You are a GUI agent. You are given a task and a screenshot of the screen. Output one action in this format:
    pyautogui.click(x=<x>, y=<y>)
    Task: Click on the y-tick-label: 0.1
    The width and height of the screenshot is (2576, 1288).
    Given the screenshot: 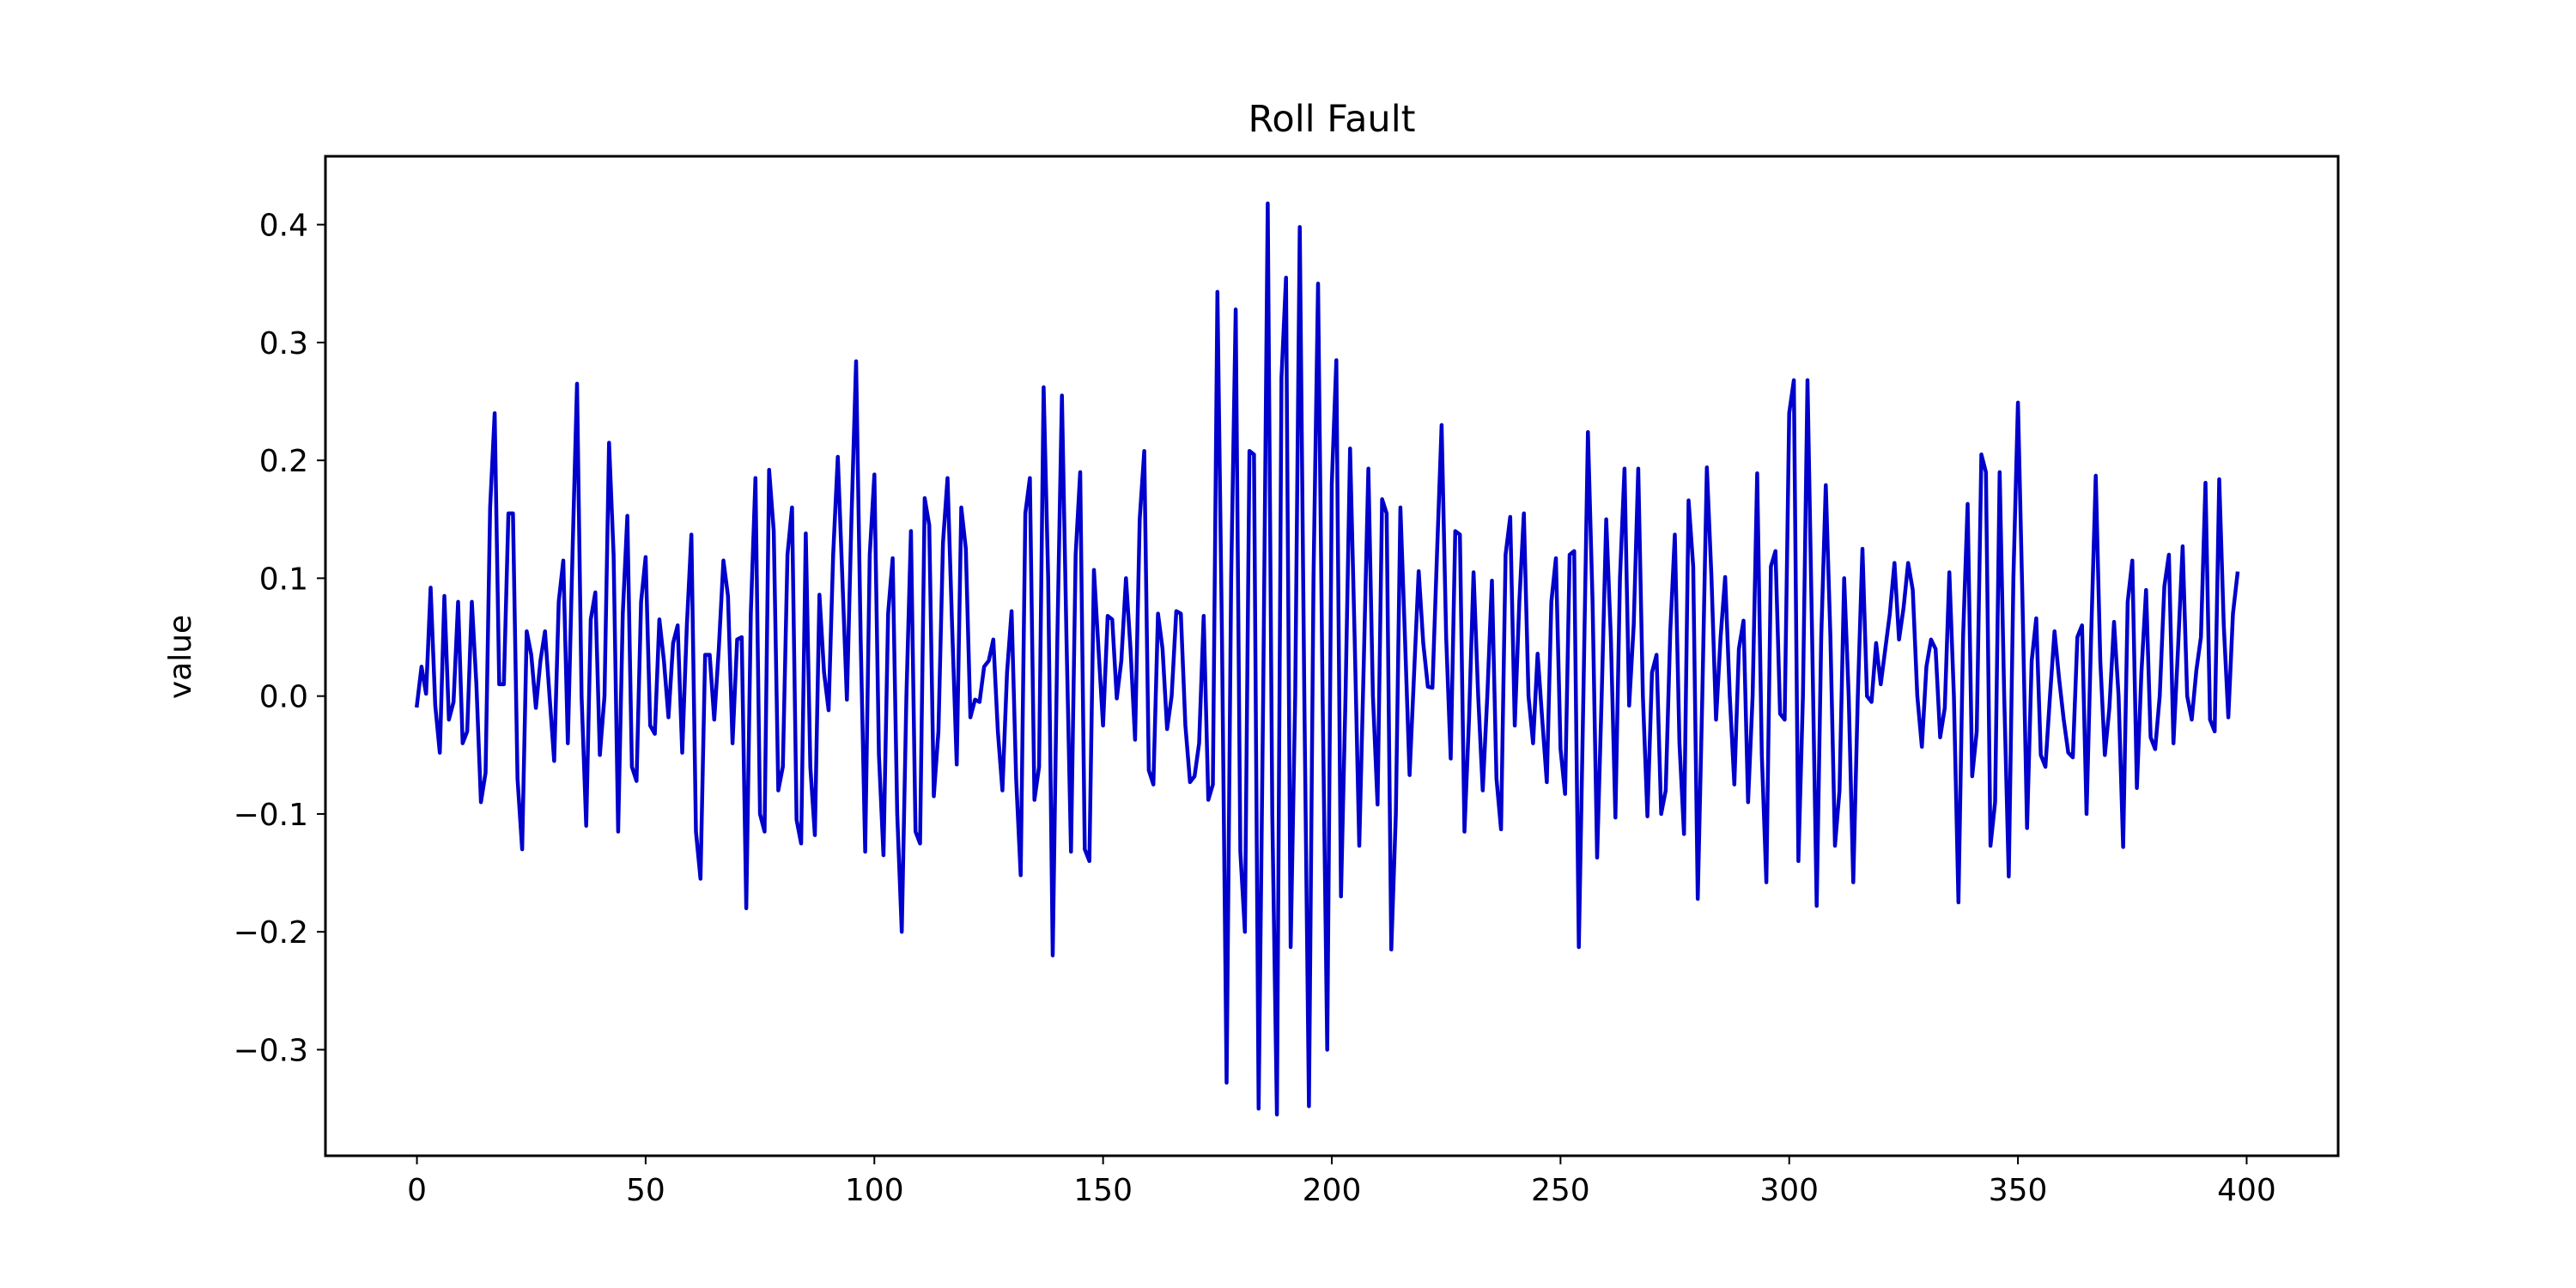 What is the action you would take?
    pyautogui.click(x=283, y=579)
    